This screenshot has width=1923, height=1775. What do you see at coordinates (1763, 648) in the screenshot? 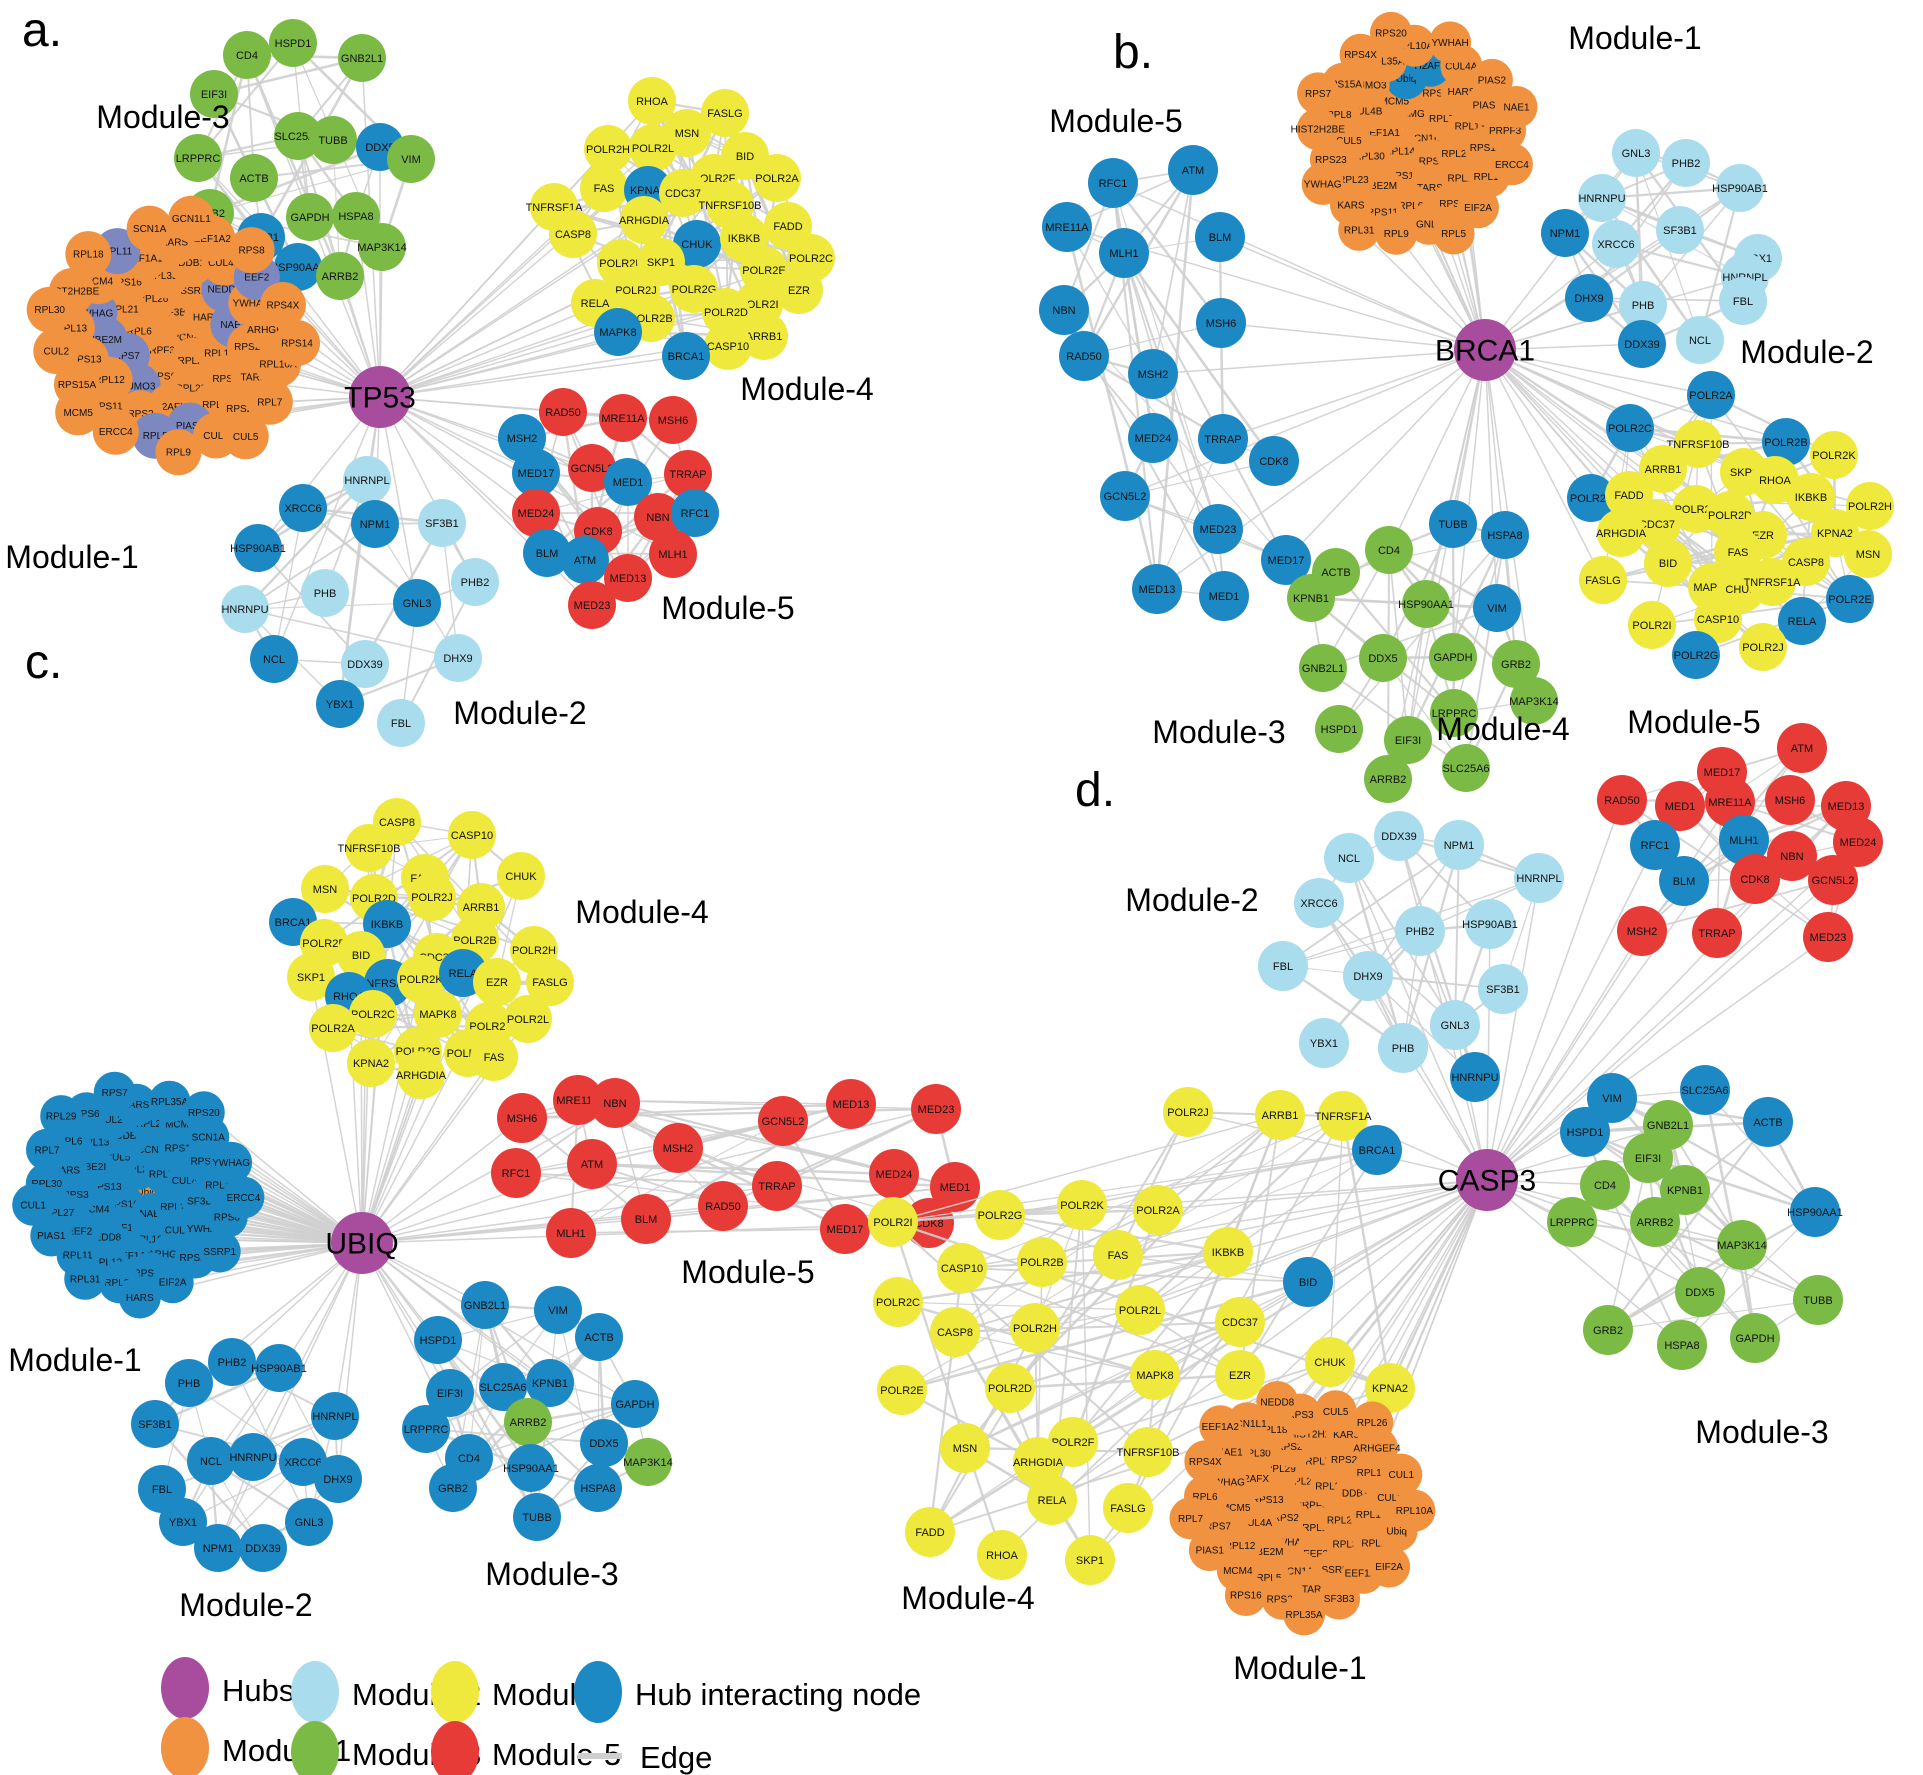
I see `node-label: POLR2J` at bounding box center [1763, 648].